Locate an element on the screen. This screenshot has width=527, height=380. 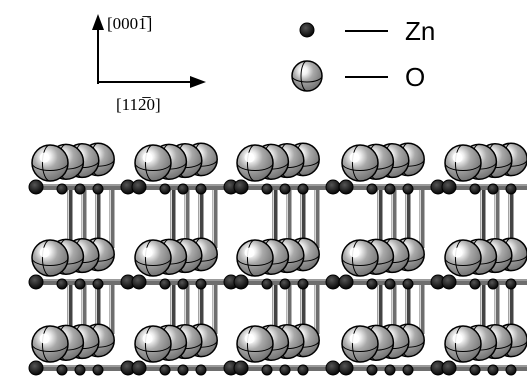
vertical-axis-arrow-icon is located at coordinates (98, 22).